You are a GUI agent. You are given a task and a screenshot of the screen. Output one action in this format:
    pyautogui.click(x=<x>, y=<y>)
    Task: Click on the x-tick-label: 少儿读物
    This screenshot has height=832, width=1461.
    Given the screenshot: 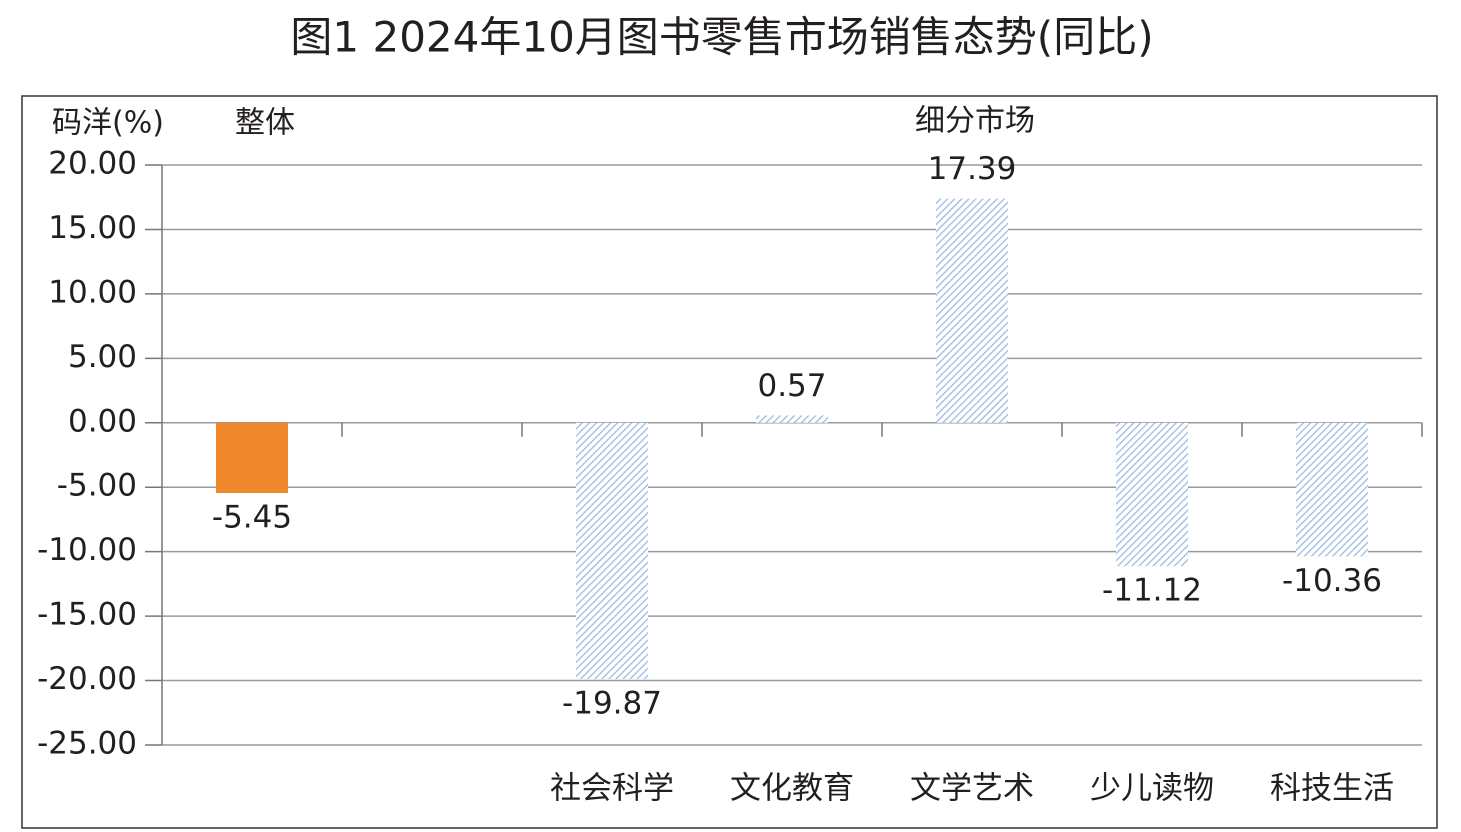 What is the action you would take?
    pyautogui.click(x=1152, y=789)
    